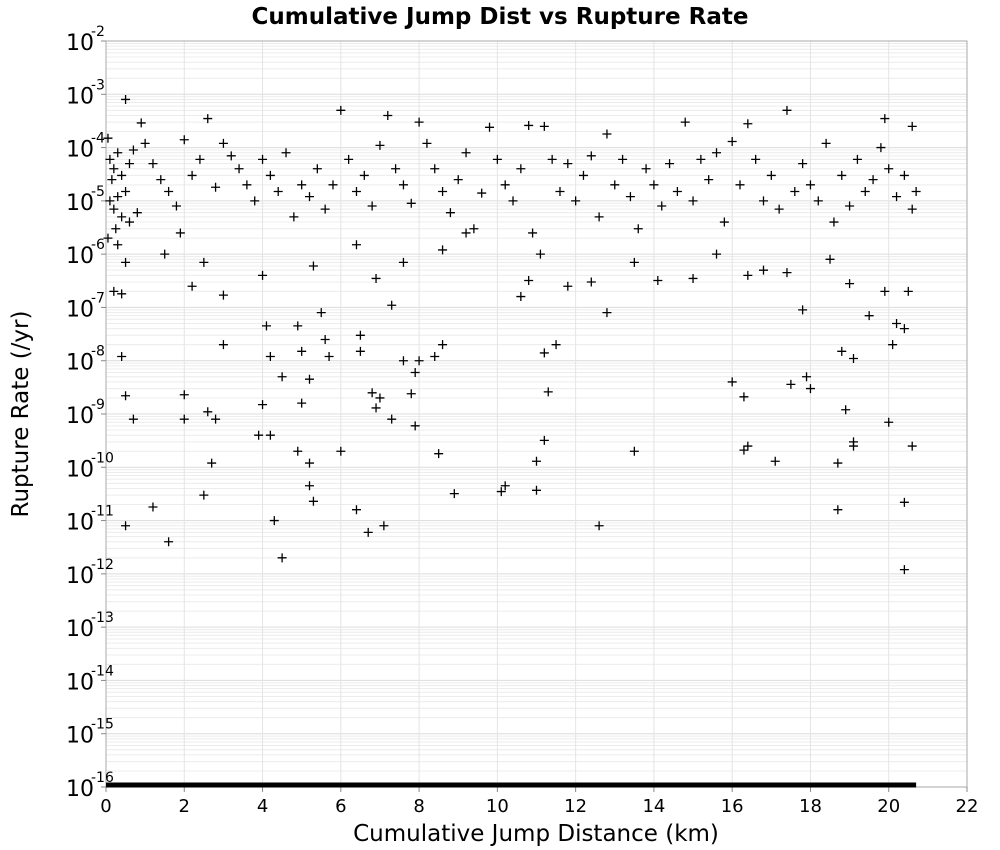 This screenshot has width=1000, height=850. I want to click on y-tick-exponent: -4, so click(98, 139).